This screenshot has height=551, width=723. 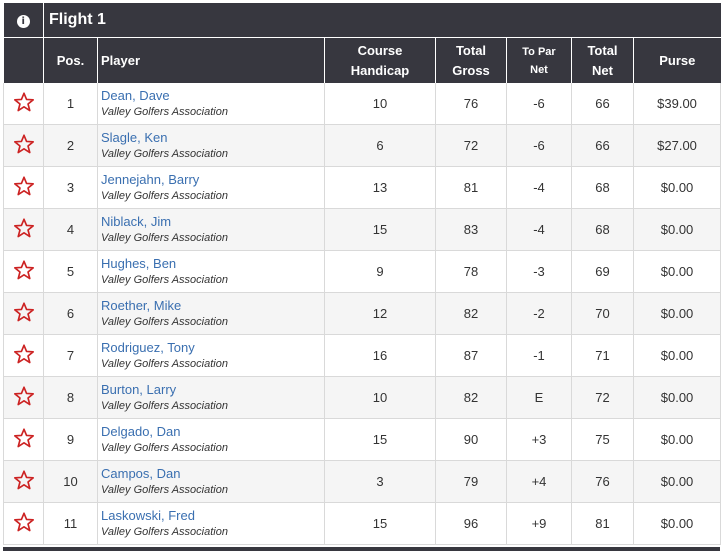 What do you see at coordinates (150, 179) in the screenshot?
I see `player-name-link: Jennejahn, Barry` at bounding box center [150, 179].